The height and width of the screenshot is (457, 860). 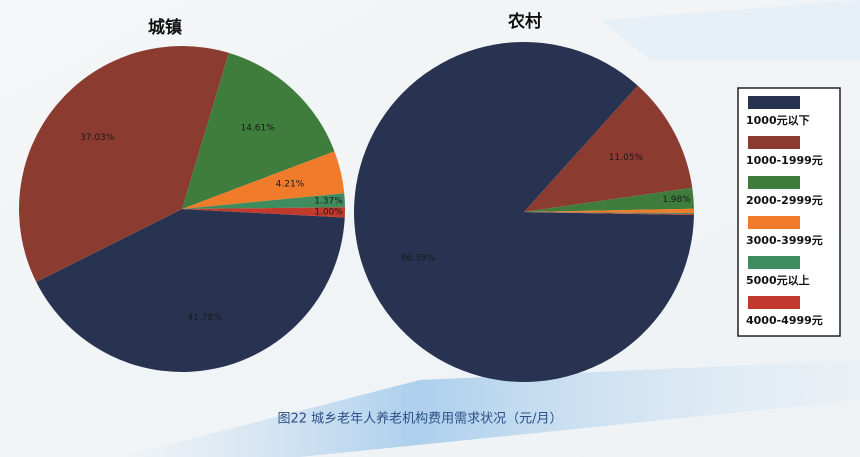 I want to click on data-label: 1.00%, so click(x=328, y=213).